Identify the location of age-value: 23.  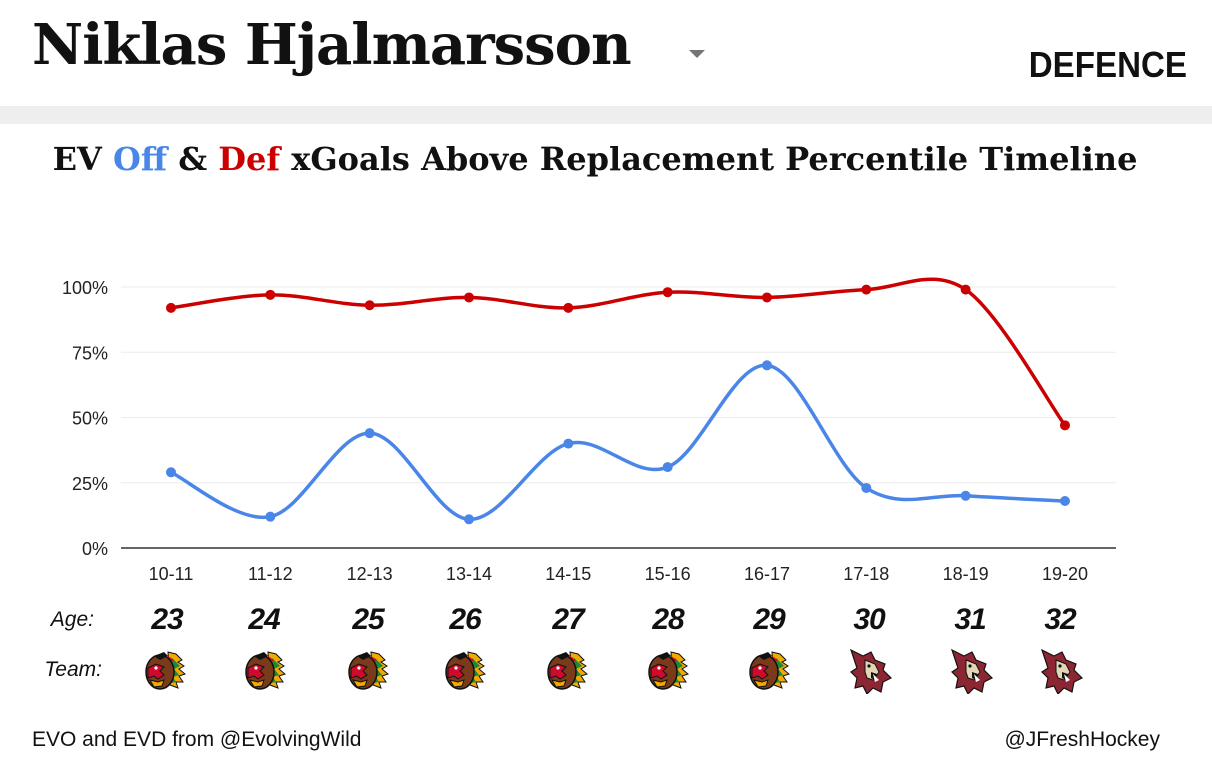
(167, 619).